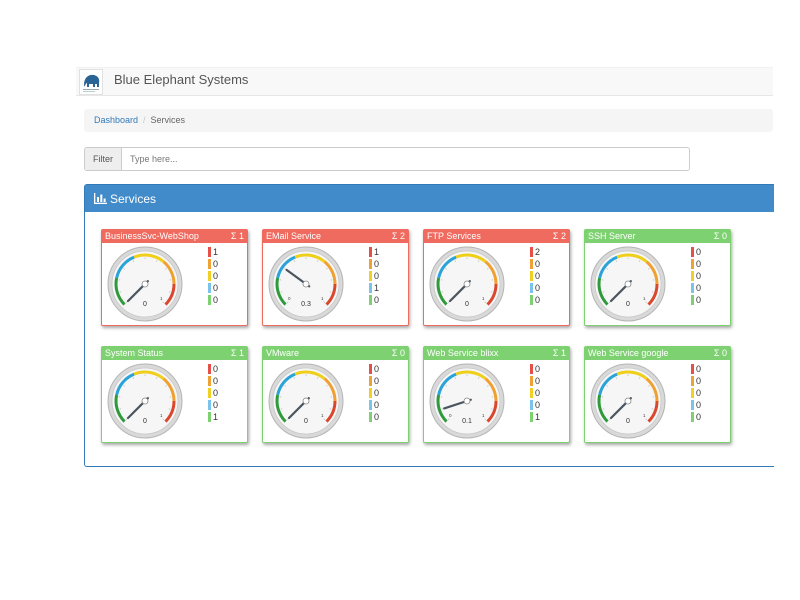  What do you see at coordinates (134, 353) in the screenshot?
I see `tile-name: System Status` at bounding box center [134, 353].